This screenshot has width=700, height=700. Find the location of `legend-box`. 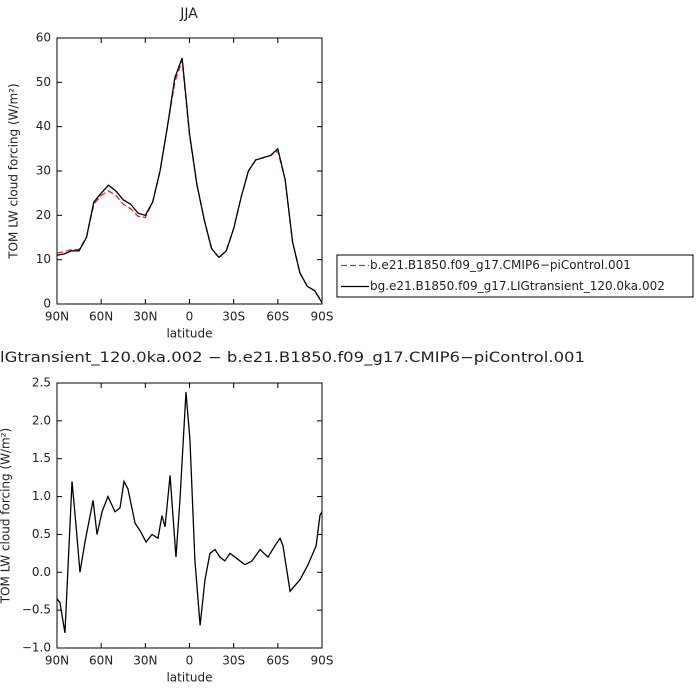

legend-box is located at coordinates (515, 276).